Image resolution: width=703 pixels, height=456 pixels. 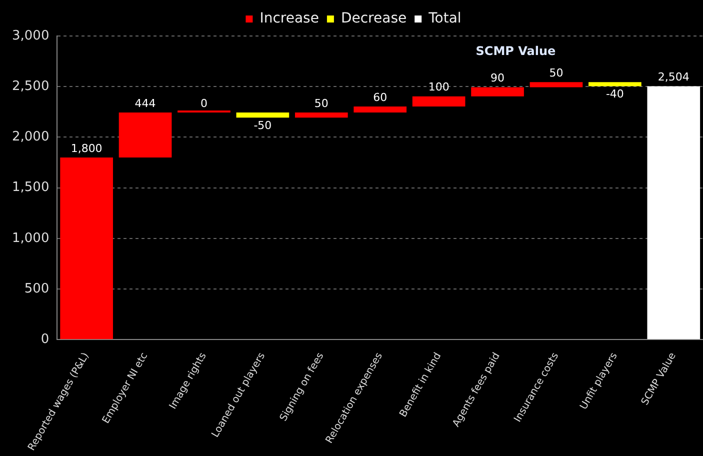 I want to click on data-label: 1,800, so click(x=86, y=148).